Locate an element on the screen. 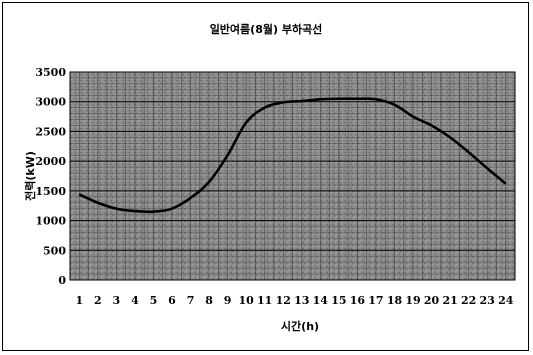 The width and height of the screenshot is (533, 355). x-tick-label: 16 is located at coordinates (358, 300).